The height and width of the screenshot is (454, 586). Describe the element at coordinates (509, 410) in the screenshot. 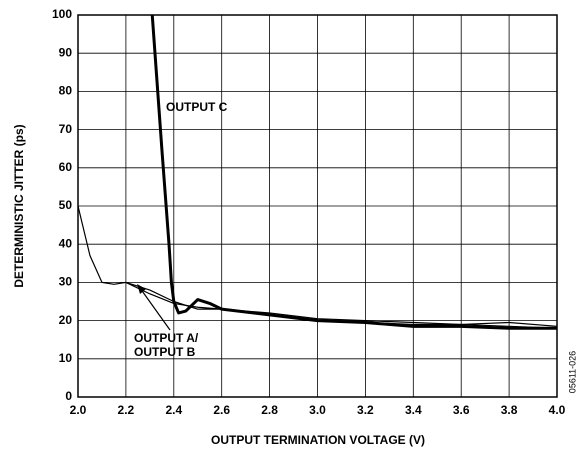

I see `x-tick-label: 3.8` at that location.